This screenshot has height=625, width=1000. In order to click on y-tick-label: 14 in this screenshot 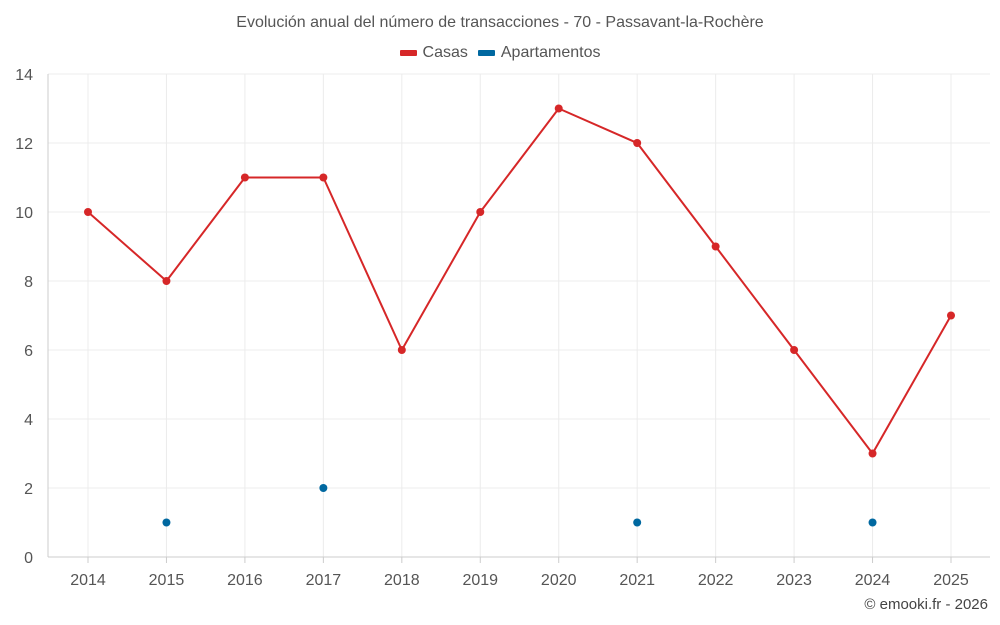, I will do `click(24, 75)`.